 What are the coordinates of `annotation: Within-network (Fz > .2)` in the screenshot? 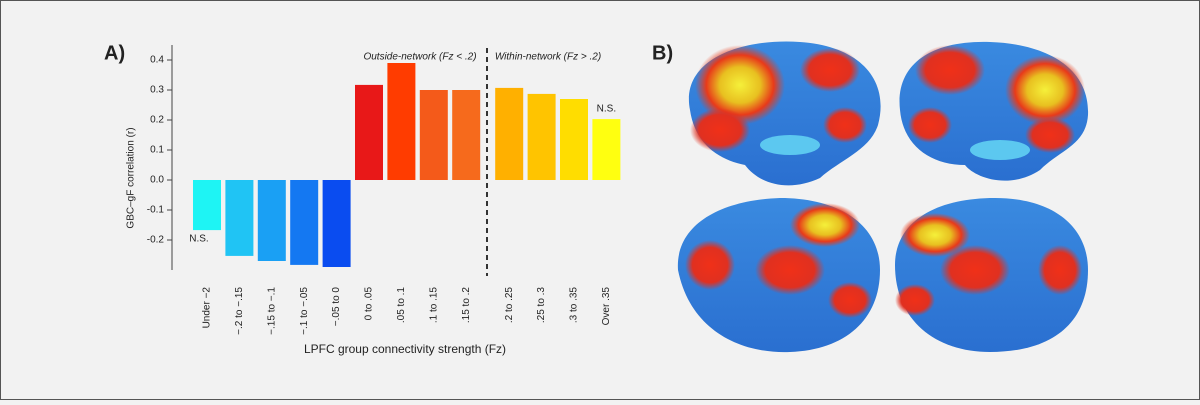 It's located at (548, 57).